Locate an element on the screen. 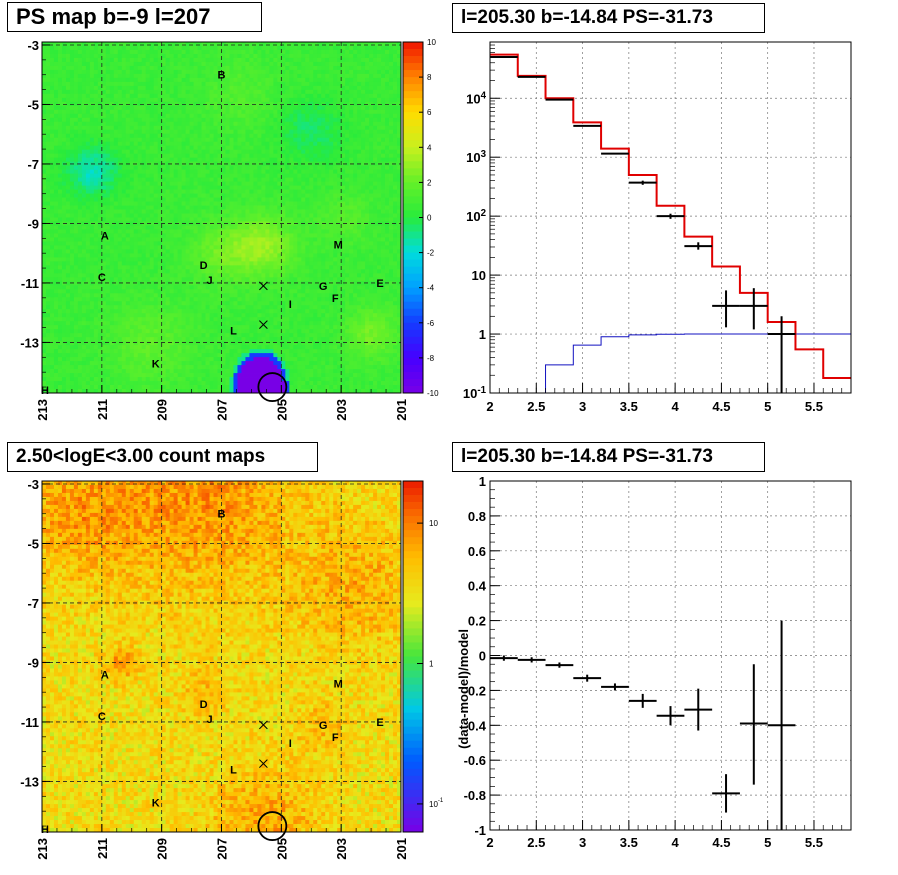 The height and width of the screenshot is (875, 898). count-colorbar-tick-label: 1 is located at coordinates (431, 664).